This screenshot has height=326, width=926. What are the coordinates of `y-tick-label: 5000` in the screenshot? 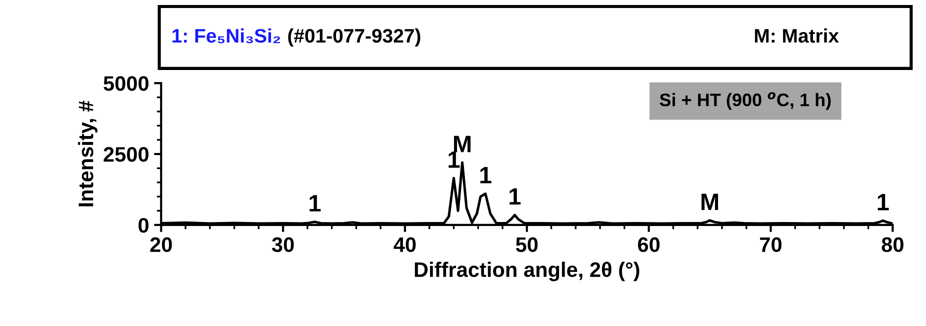 It's located at (126, 83).